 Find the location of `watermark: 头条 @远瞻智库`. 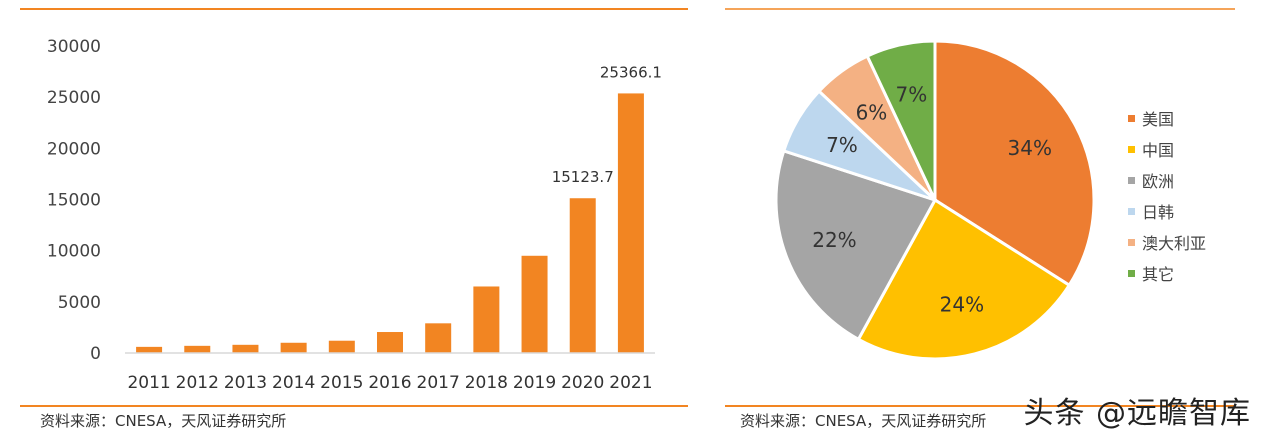

watermark: 头条 @远瞻智库 is located at coordinates (1137, 413).